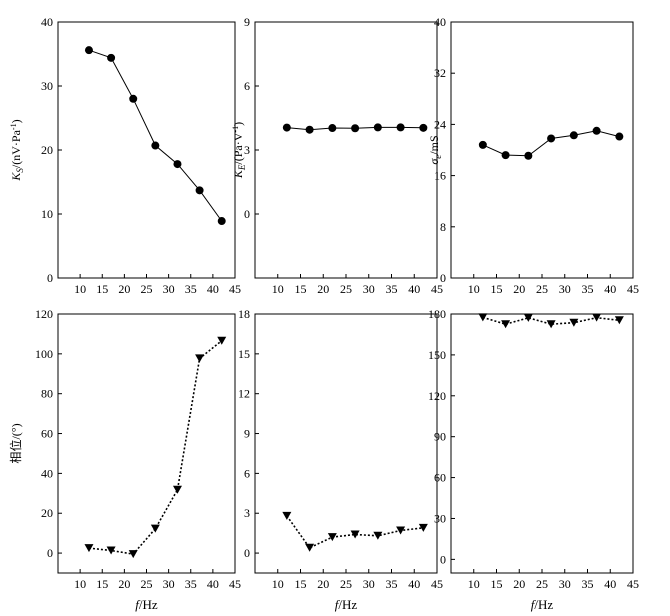 The image size is (670, 616). What do you see at coordinates (440, 176) in the screenshot?
I see `y-tick-label: 16` at bounding box center [440, 176].